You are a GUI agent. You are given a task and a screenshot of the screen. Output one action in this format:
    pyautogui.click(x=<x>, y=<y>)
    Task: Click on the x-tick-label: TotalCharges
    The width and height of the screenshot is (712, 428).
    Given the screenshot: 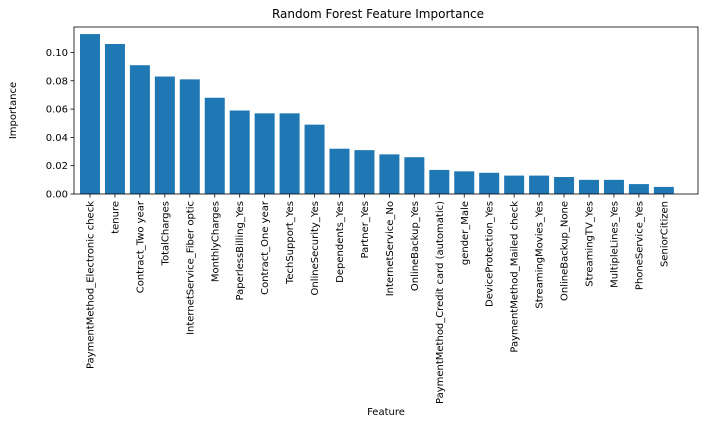 What is the action you would take?
    pyautogui.click(x=165, y=233)
    